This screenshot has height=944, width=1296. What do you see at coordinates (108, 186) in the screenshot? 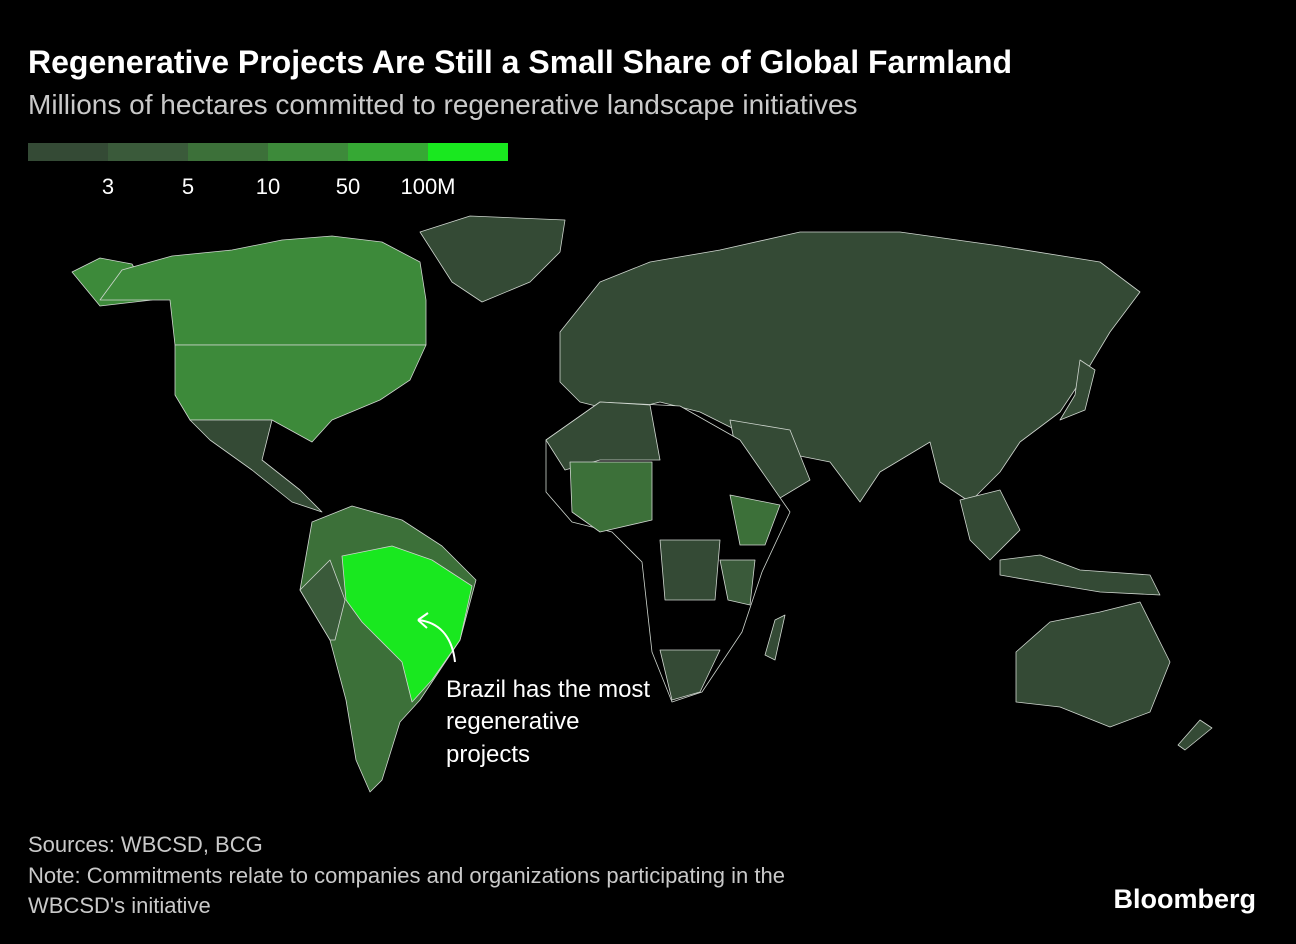
I see `legend-label: 3` at bounding box center [108, 186].